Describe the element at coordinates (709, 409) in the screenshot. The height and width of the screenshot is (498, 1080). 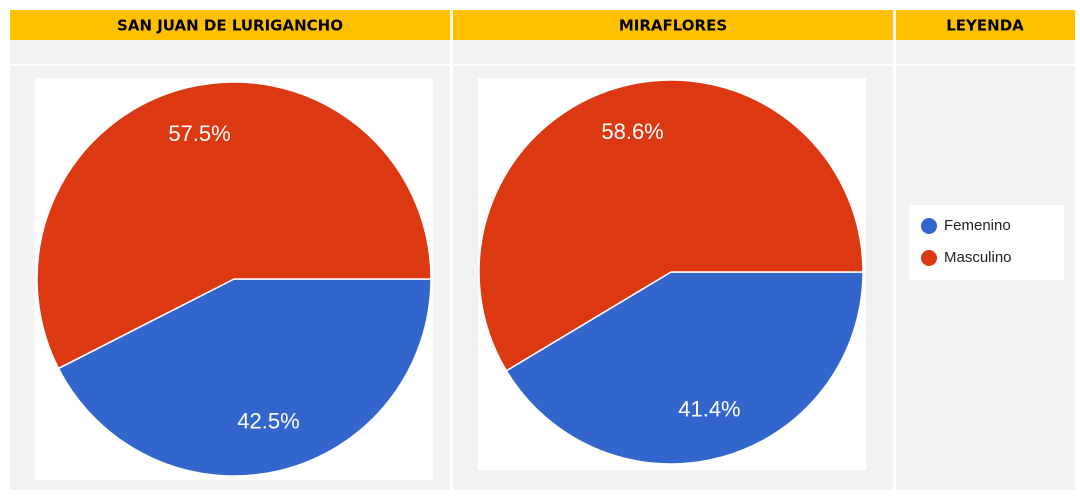
I see `slice-label: 41.4%` at that location.